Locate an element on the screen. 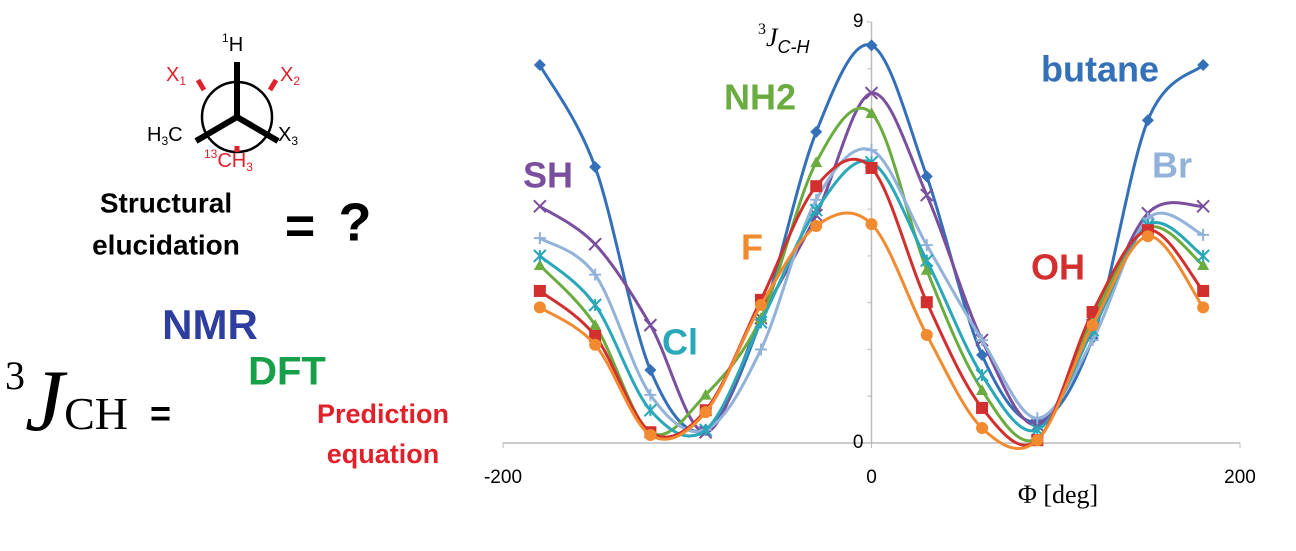  subscript: 1 is located at coordinates (182, 81).